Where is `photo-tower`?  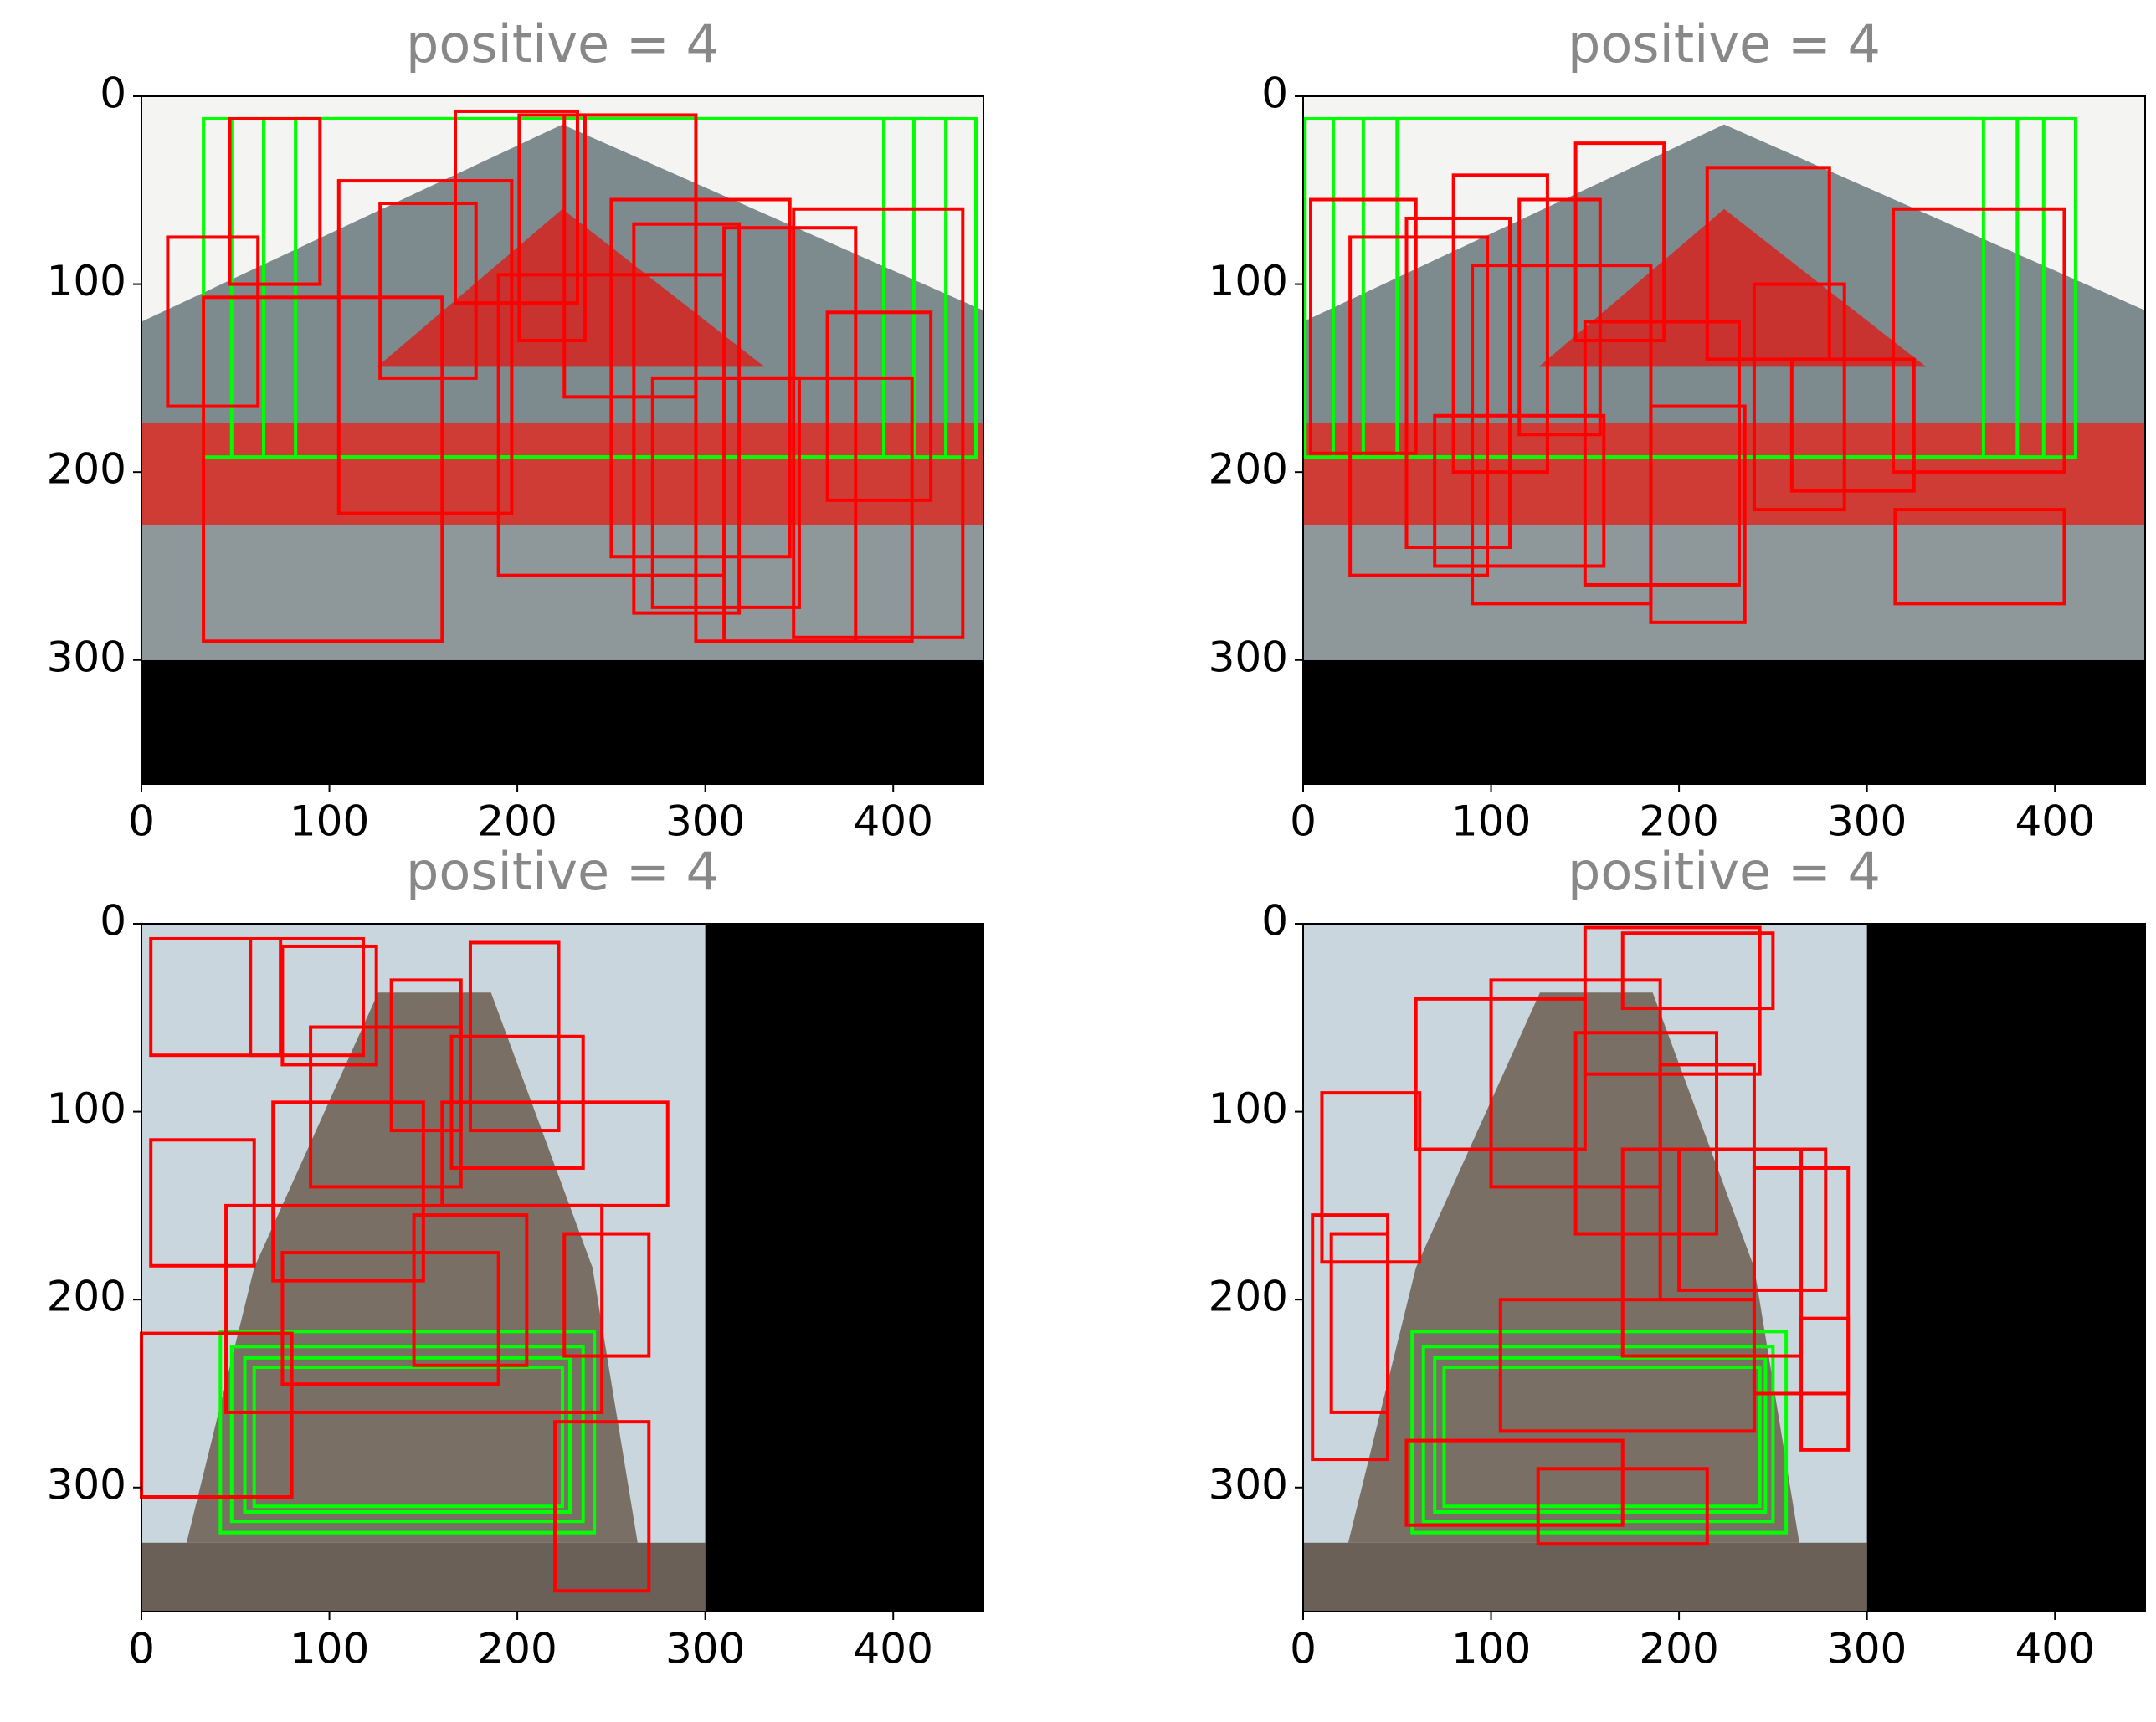
photo-tower is located at coordinates (1573, 1267).